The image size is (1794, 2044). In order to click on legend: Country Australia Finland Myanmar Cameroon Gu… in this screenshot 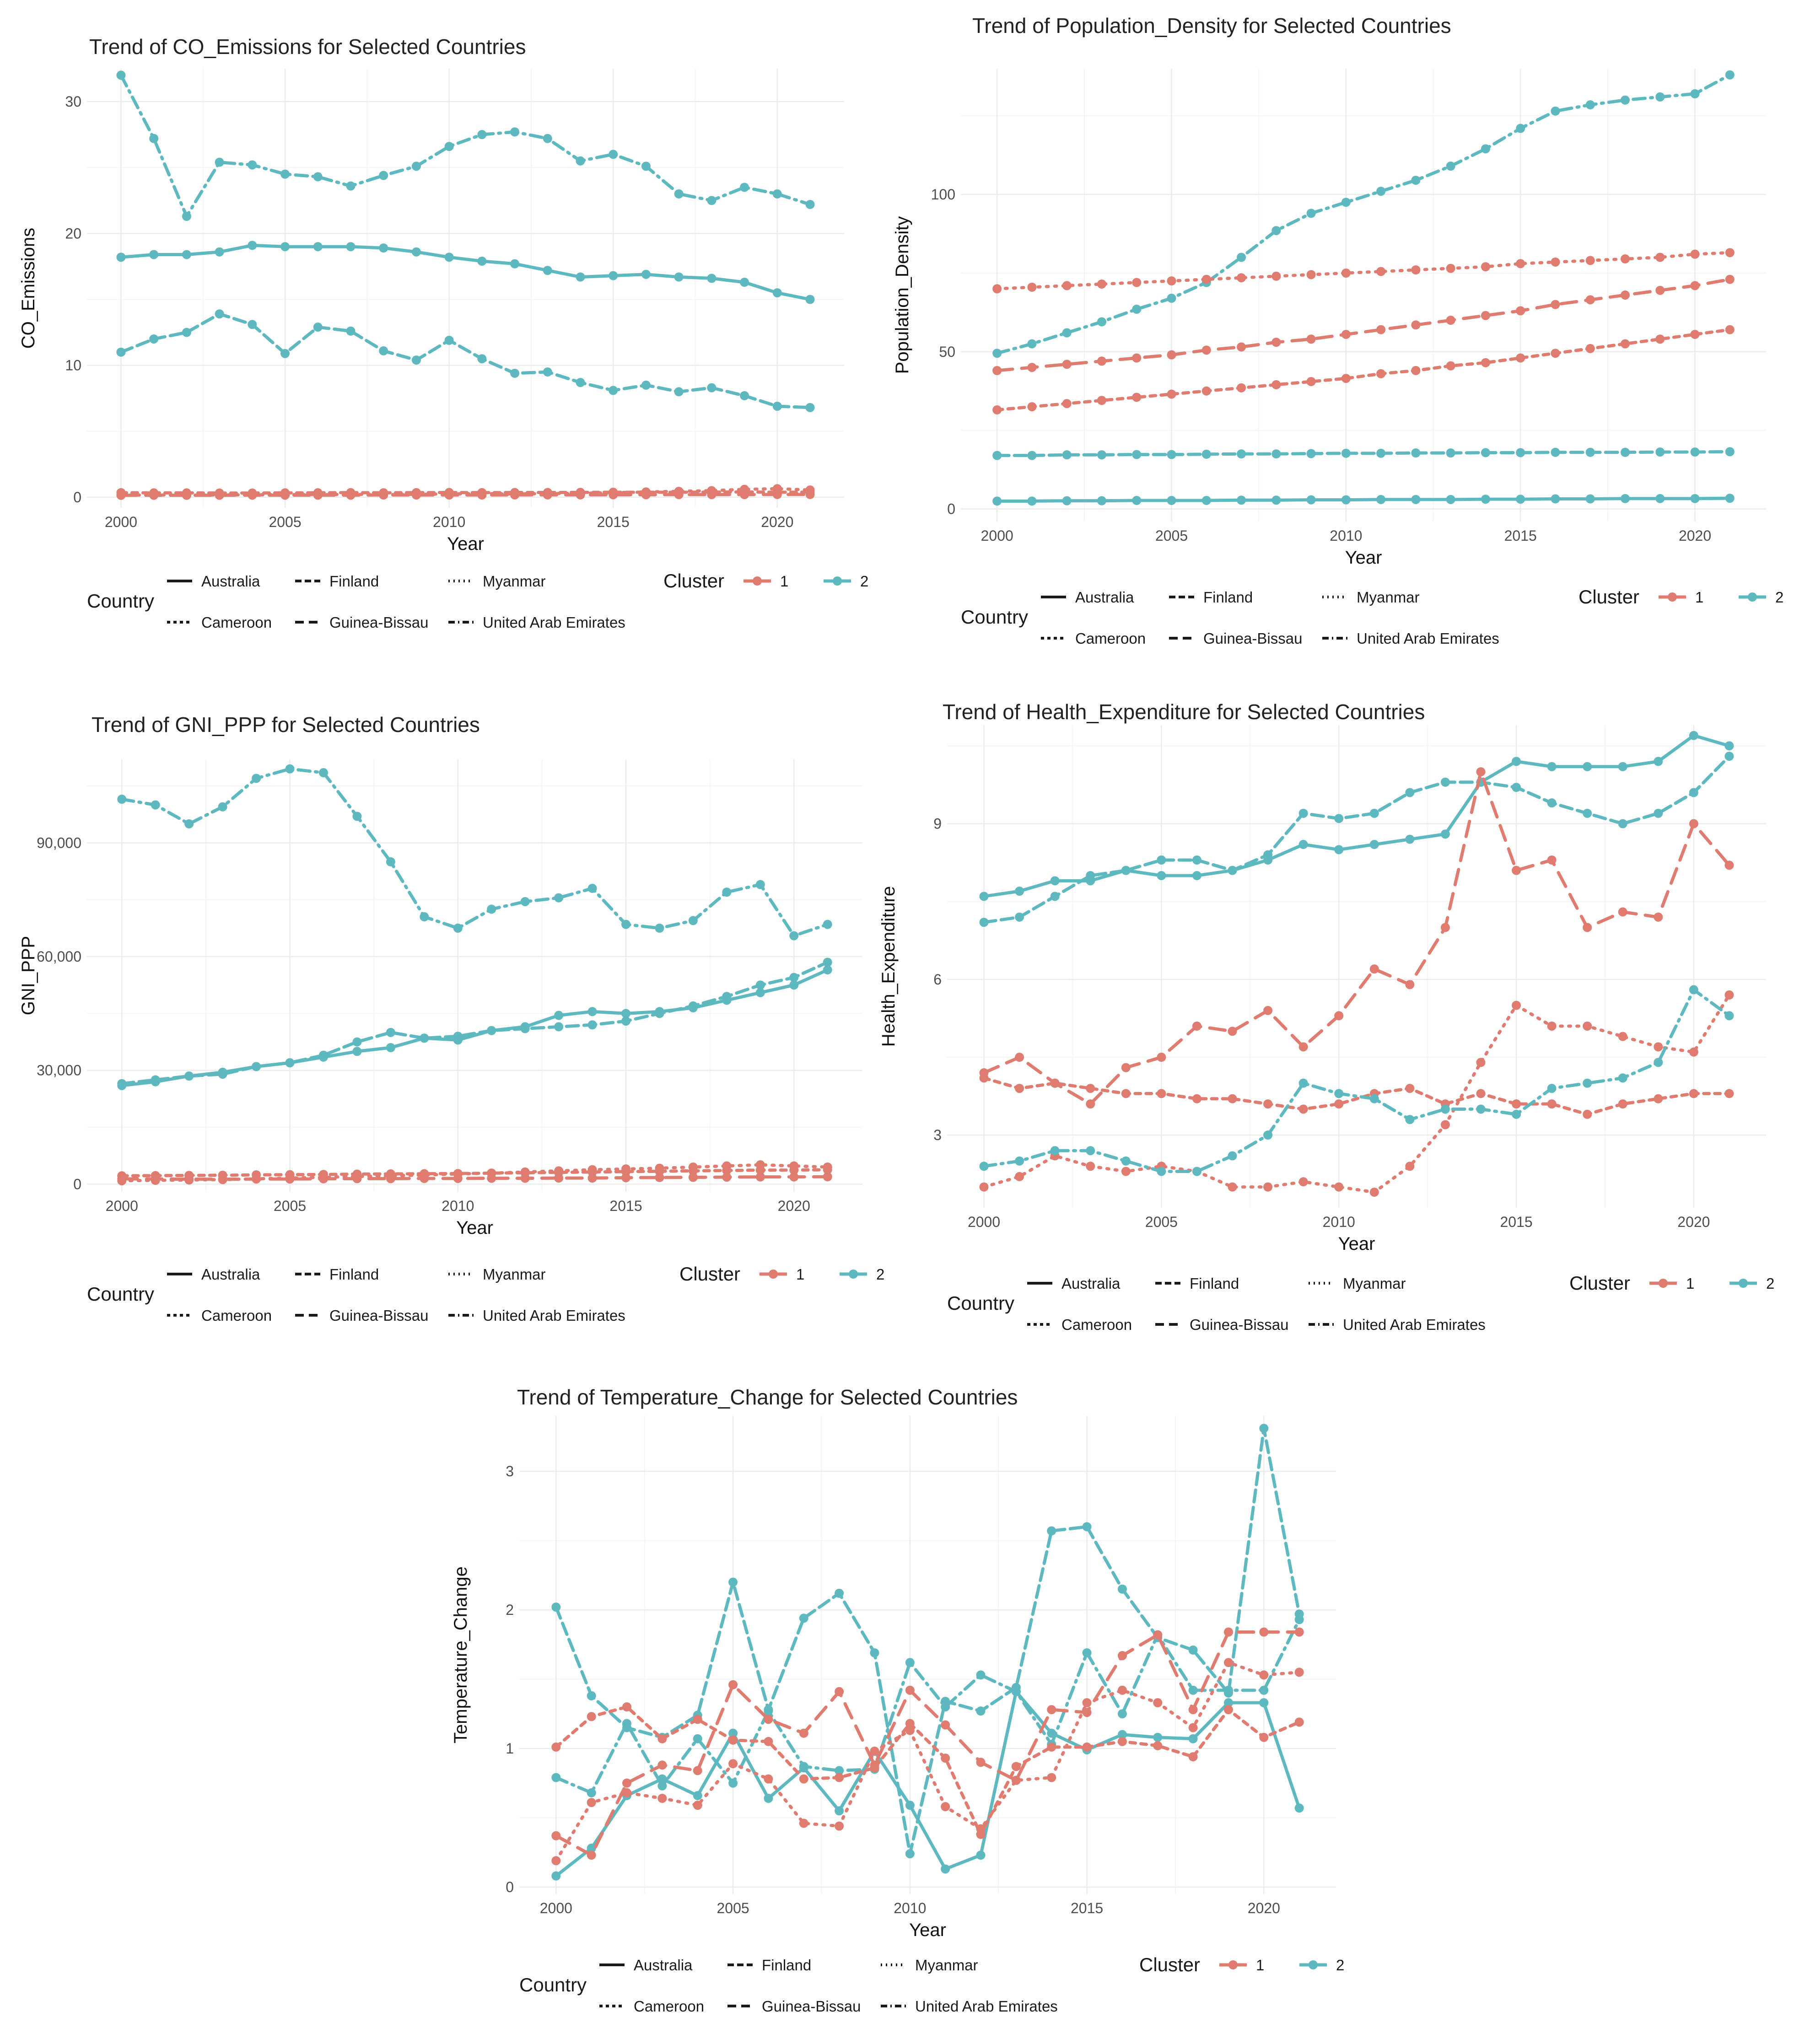, I will do `click(1361, 1302)`.